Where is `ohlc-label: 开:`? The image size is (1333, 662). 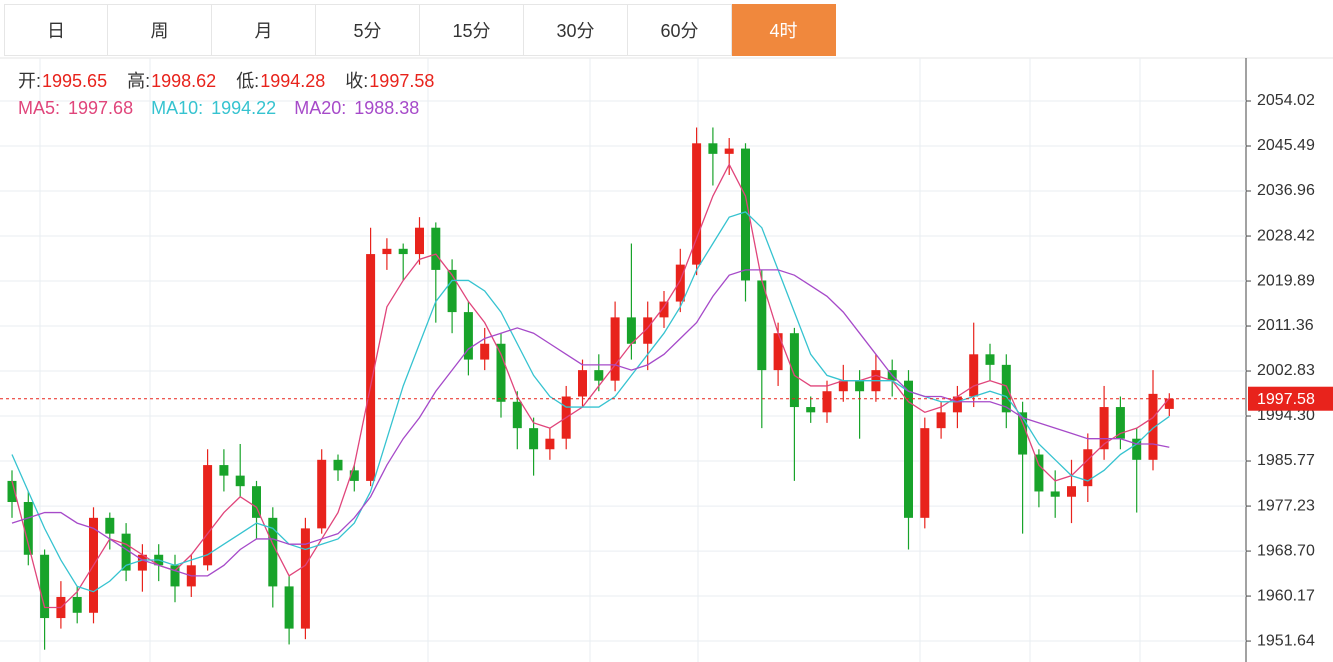
ohlc-label: 开: is located at coordinates (29, 81).